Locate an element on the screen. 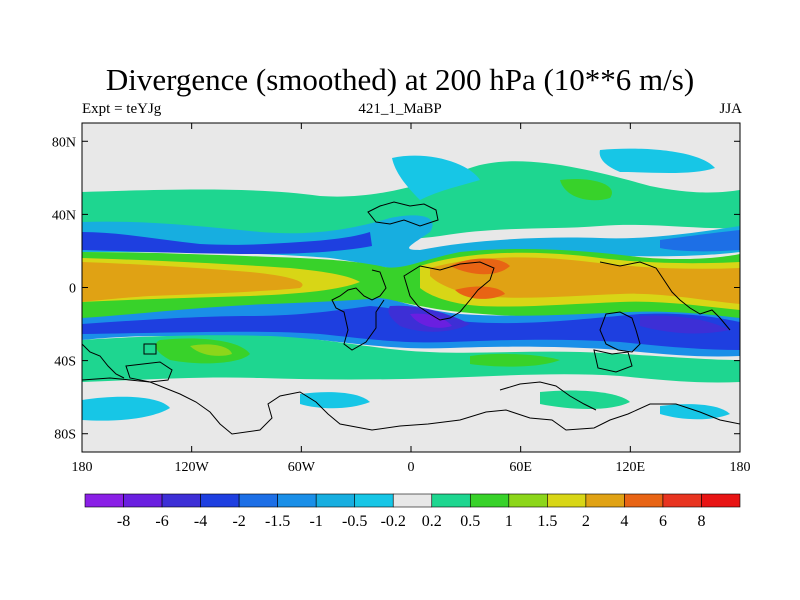  africa-asia-orange is located at coordinates (585, 280).